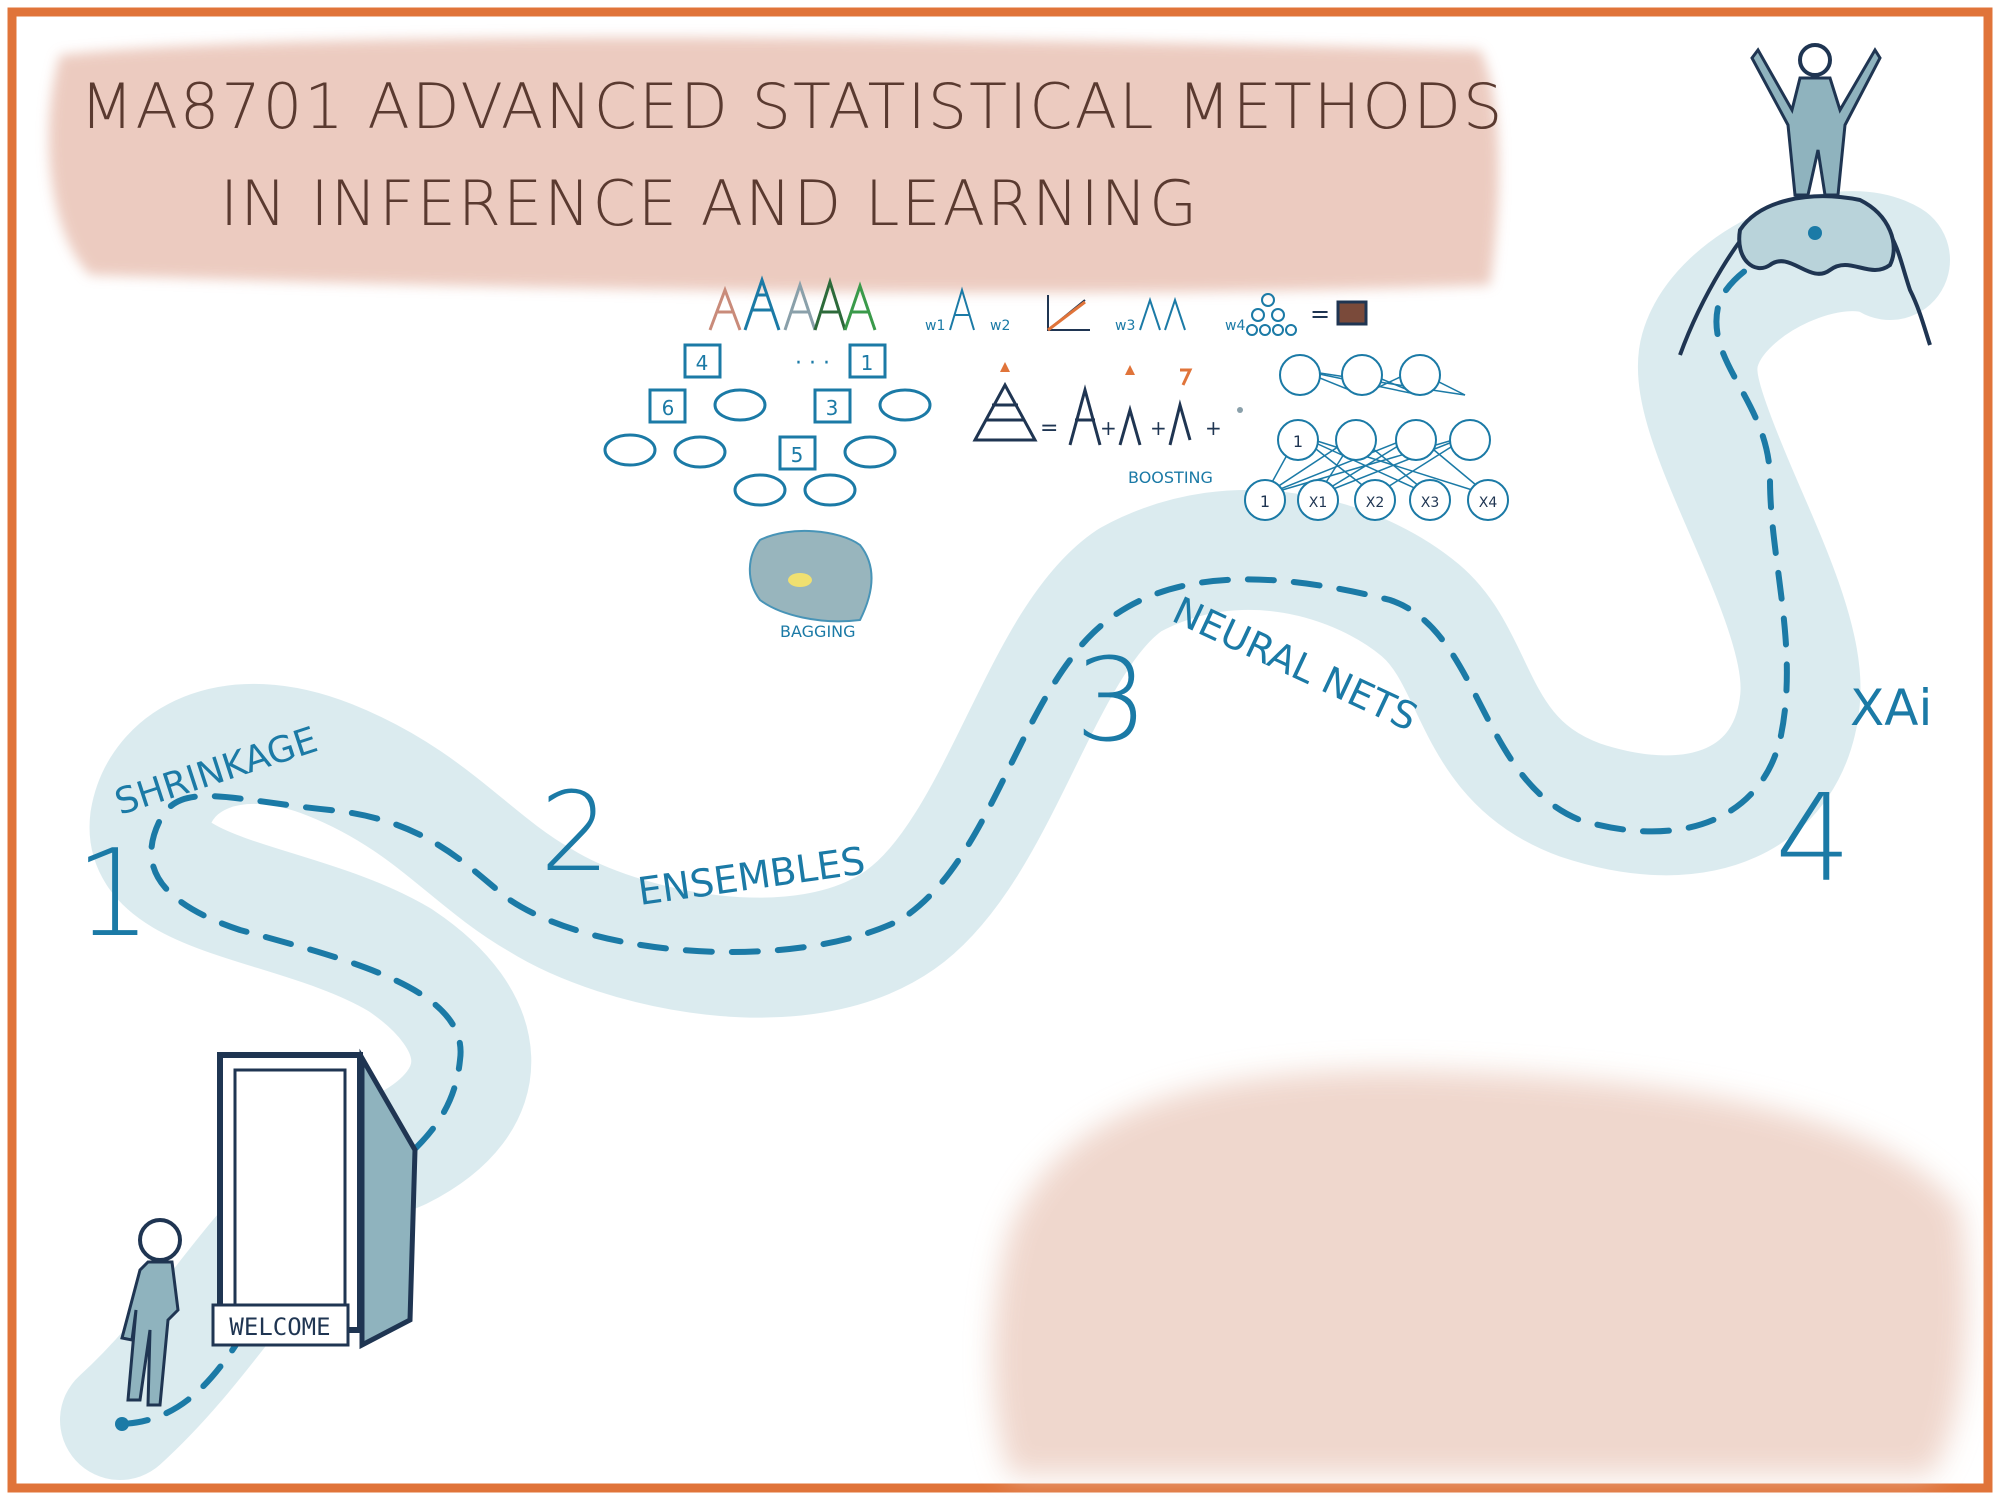 The height and width of the screenshot is (1500, 2000). What do you see at coordinates (314, 1199) in the screenshot?
I see `door-icon: WELCOME` at bounding box center [314, 1199].